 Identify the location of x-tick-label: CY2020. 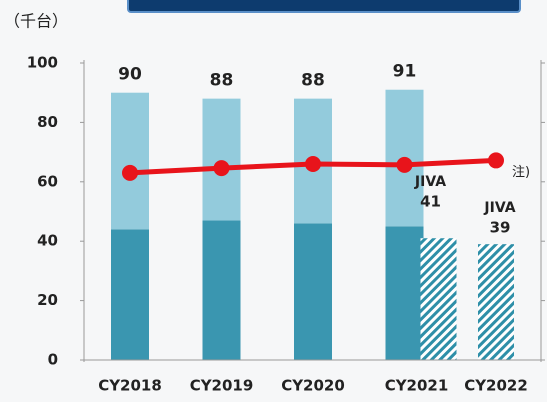
(313, 386).